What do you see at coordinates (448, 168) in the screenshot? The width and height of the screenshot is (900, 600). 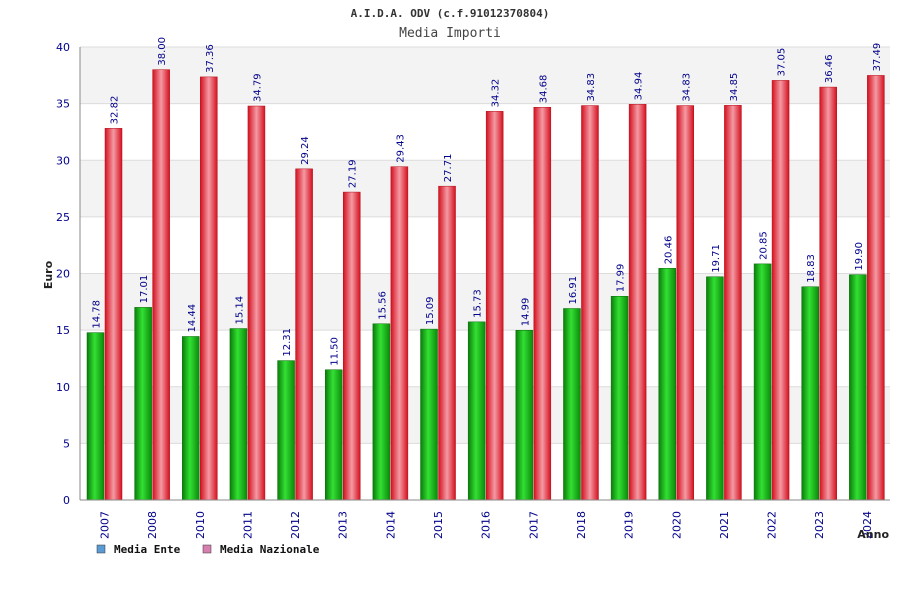 I see `value-label-media-nazionale: 27.71` at bounding box center [448, 168].